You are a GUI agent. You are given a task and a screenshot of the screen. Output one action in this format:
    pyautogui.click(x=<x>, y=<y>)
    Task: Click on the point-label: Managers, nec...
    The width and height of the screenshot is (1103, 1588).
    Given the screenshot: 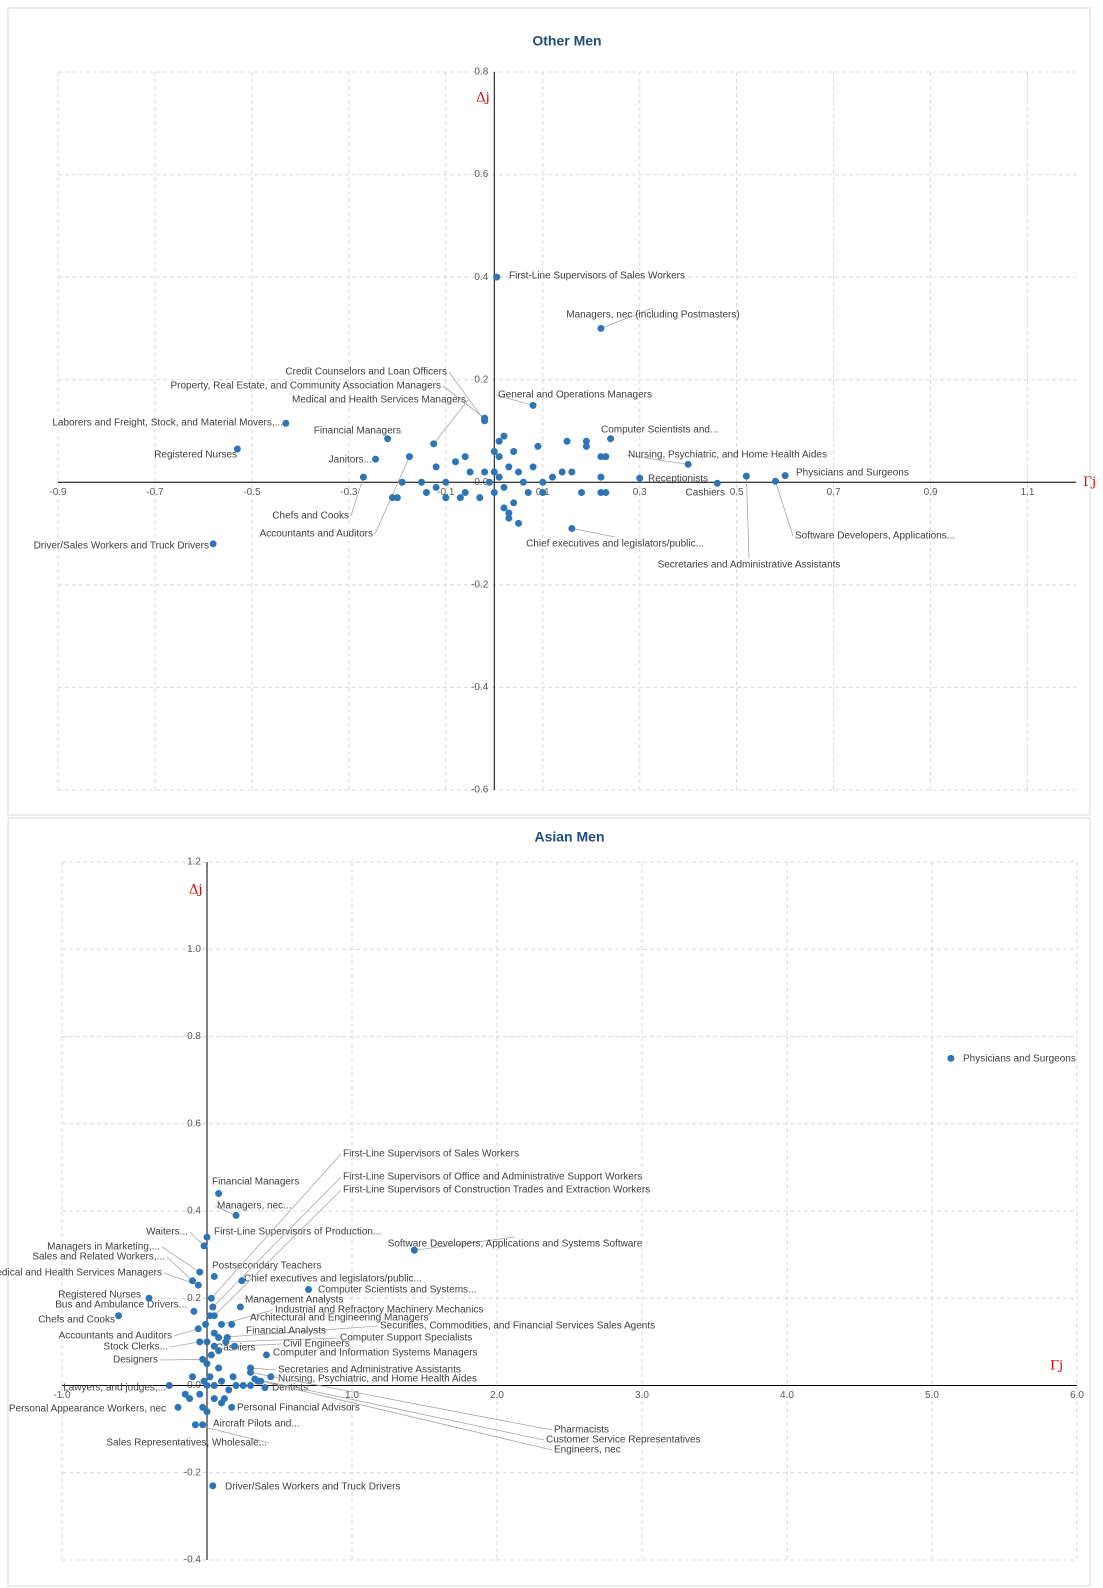 What is the action you would take?
    pyautogui.click(x=254, y=1206)
    